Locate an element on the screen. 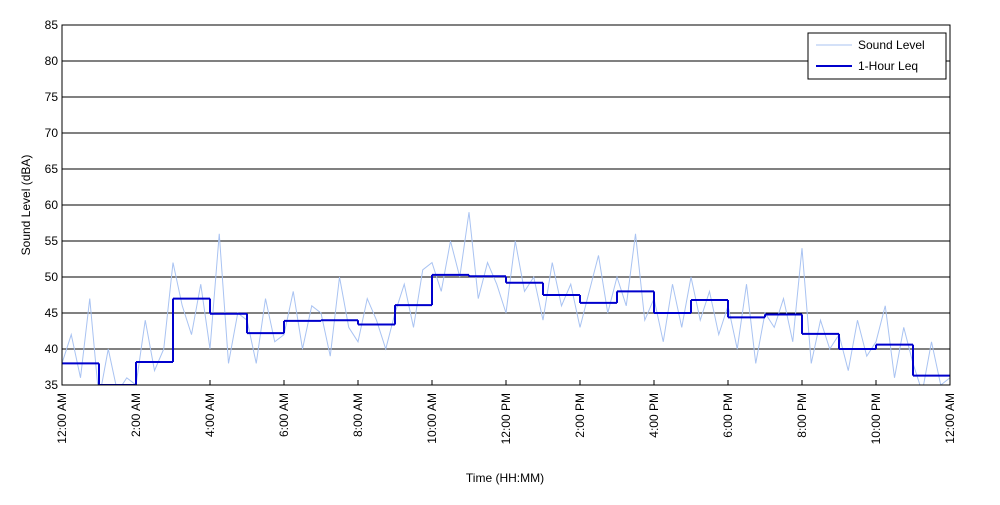 The image size is (1000, 505). y-axis-label: Sound Level (dBA) is located at coordinates (26, 205).